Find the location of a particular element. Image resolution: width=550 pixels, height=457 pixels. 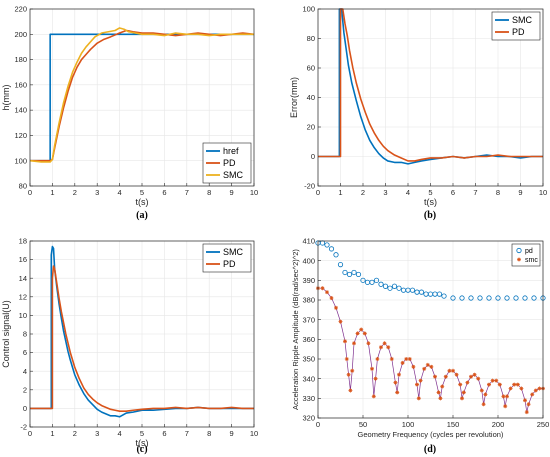

x-tick-label: 0 is located at coordinates (30, 433).